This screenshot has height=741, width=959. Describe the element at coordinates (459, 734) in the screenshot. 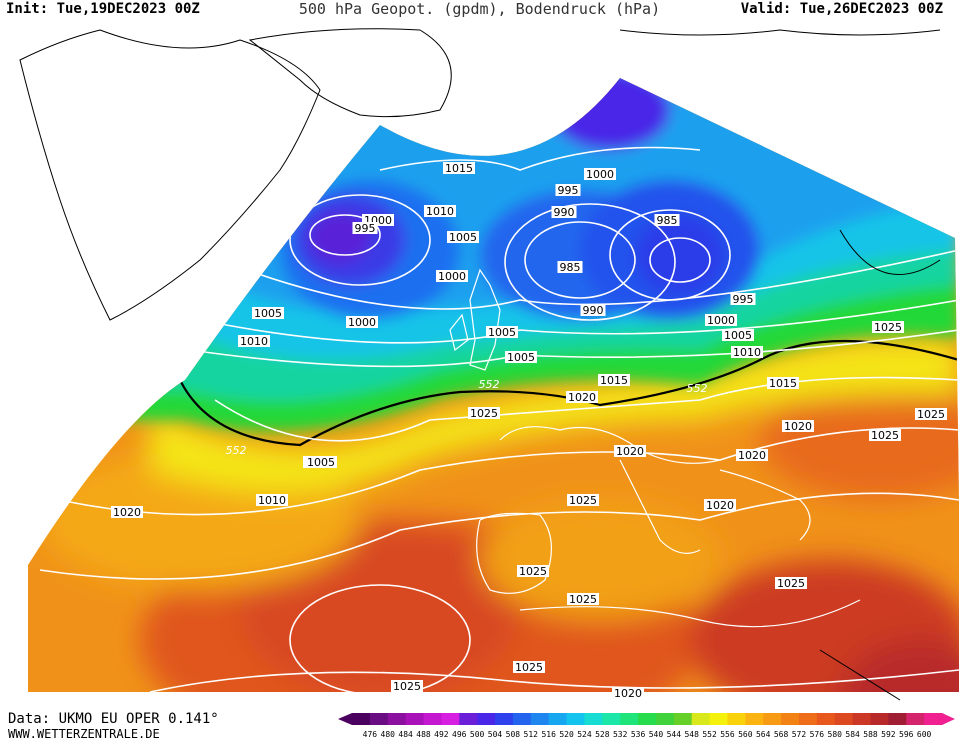

I see `scale-tick-label: 496` at that location.